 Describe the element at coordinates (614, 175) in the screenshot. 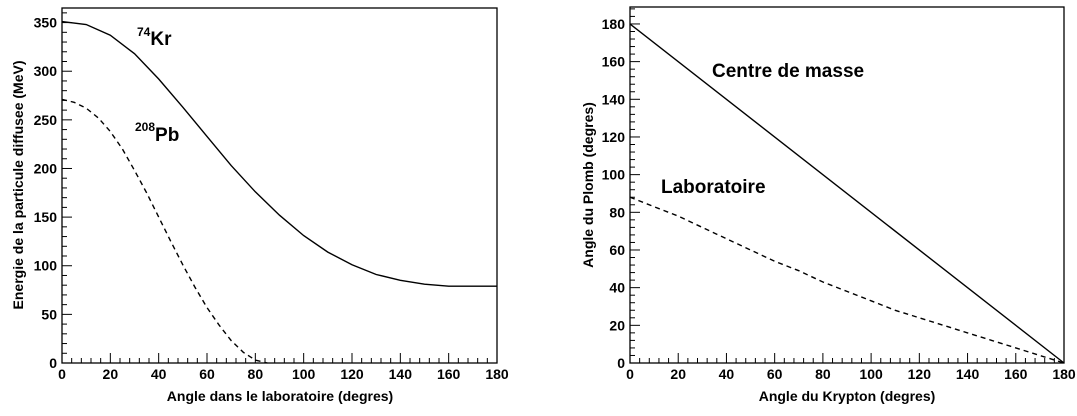

I see `angle-y-tick-label: 100` at that location.